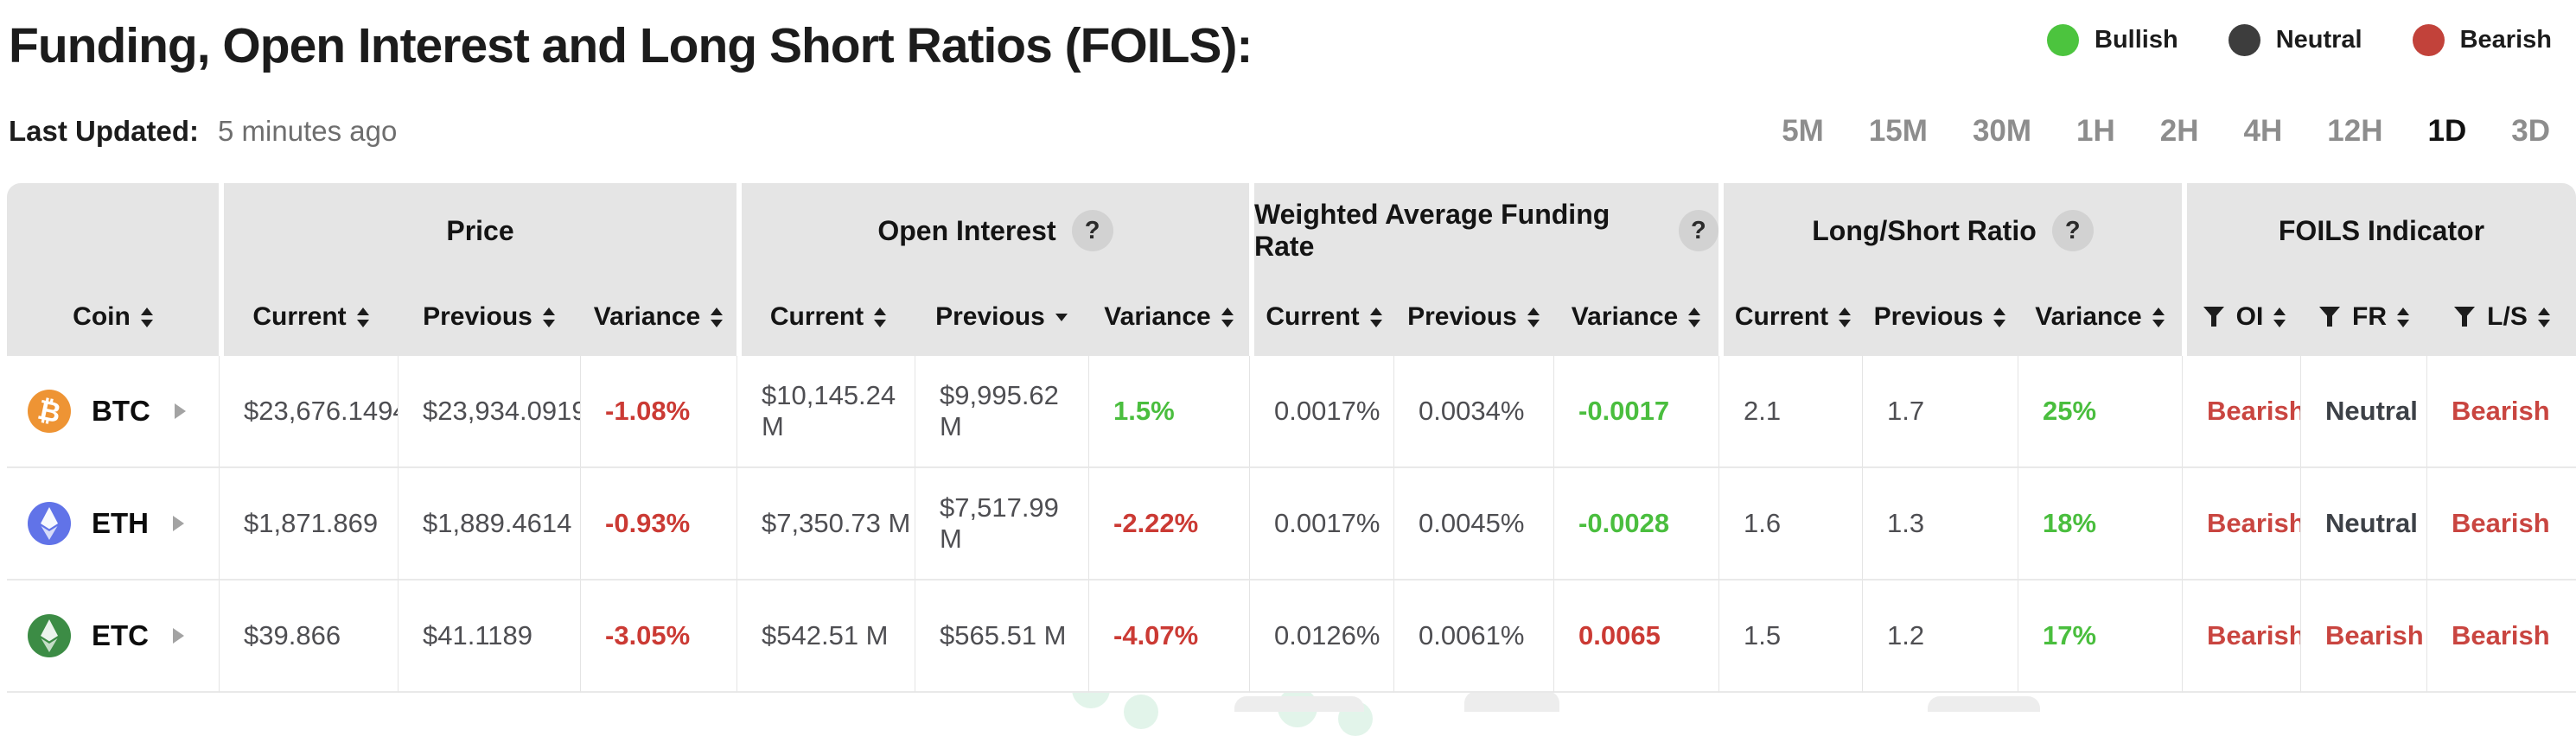 The image size is (2576, 736). I want to click on indicator-ls-header: L/S, so click(2501, 317).